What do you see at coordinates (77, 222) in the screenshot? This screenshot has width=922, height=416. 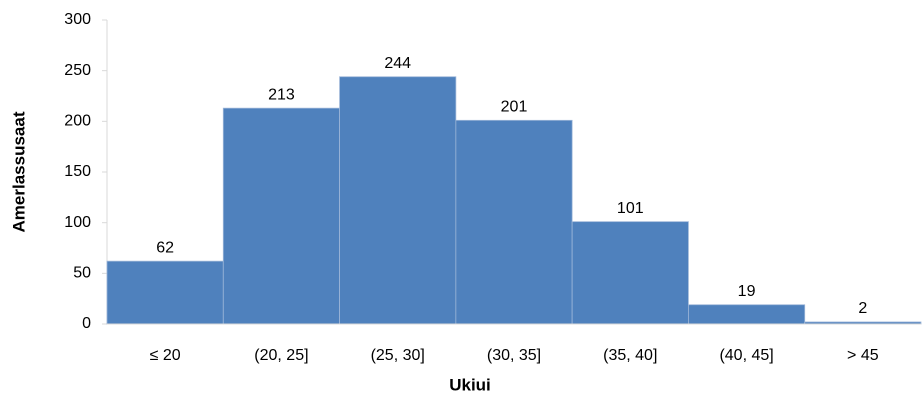 I see `y-tick-label: 100` at bounding box center [77, 222].